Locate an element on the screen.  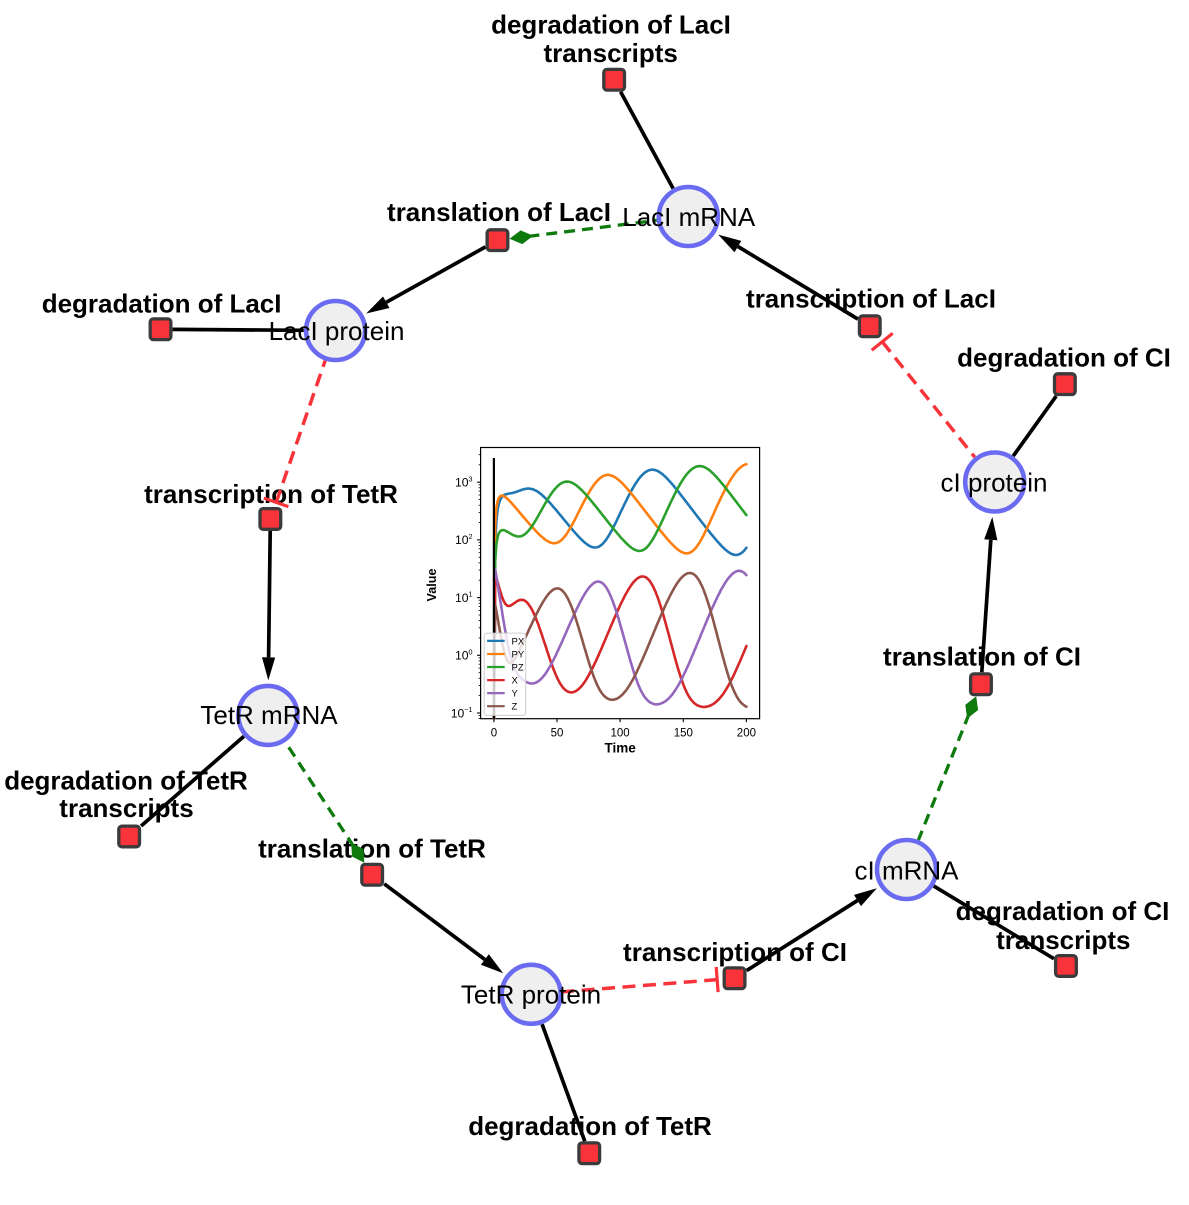
svg-text: PZ is located at coordinates (518, 667).